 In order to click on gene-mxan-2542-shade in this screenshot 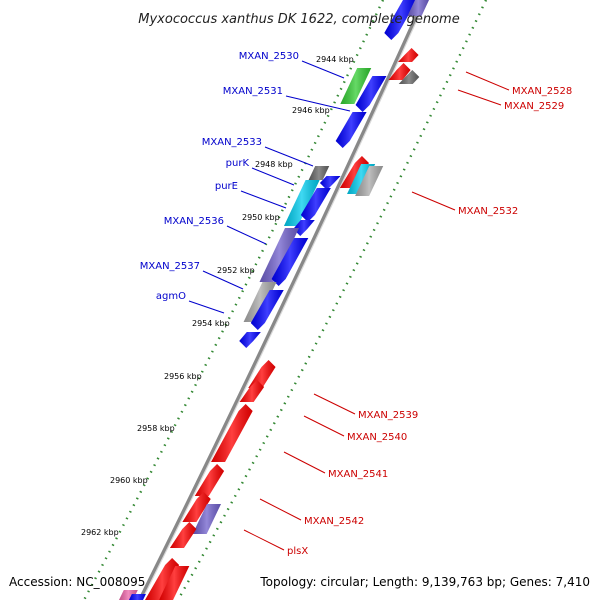, I will do `click(206, 519)`.